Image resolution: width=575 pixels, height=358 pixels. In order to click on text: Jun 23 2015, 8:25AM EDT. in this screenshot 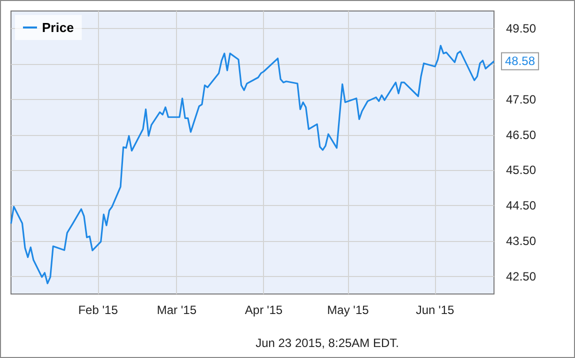, I will do `click(327, 343)`.